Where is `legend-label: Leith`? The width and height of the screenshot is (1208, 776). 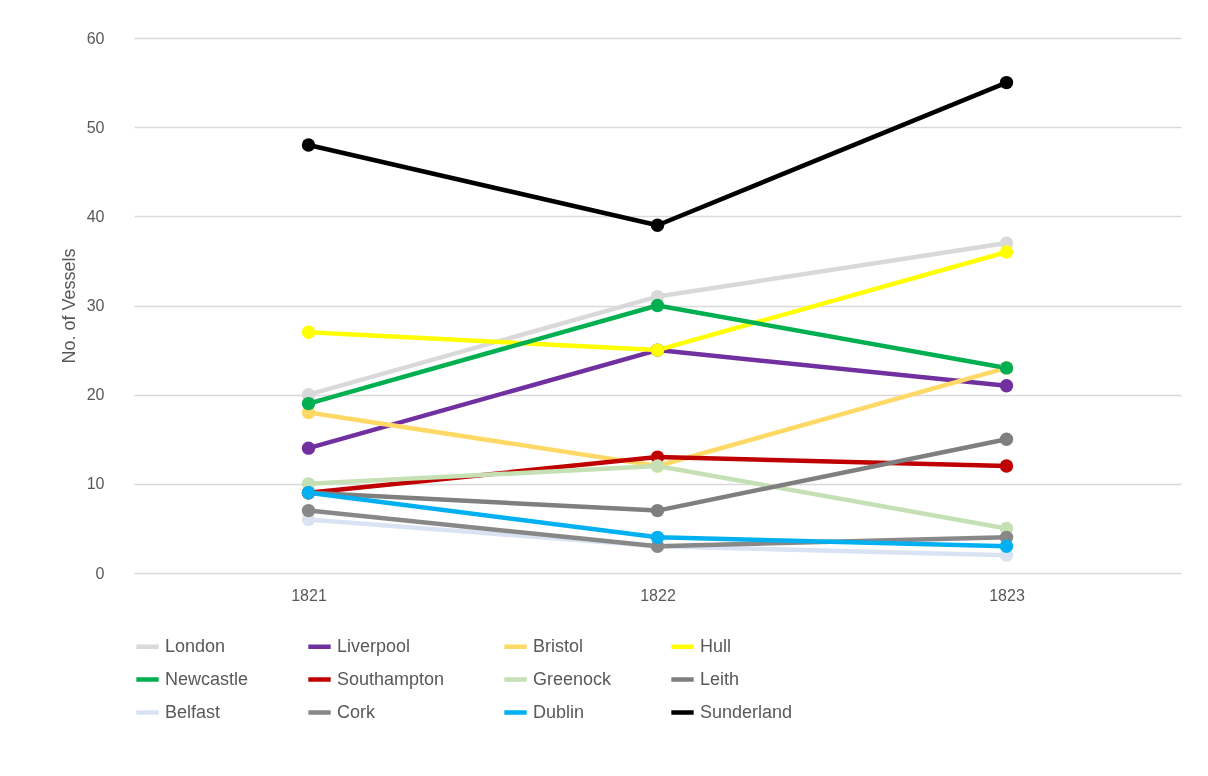
legend-label: Leith is located at coordinates (720, 678).